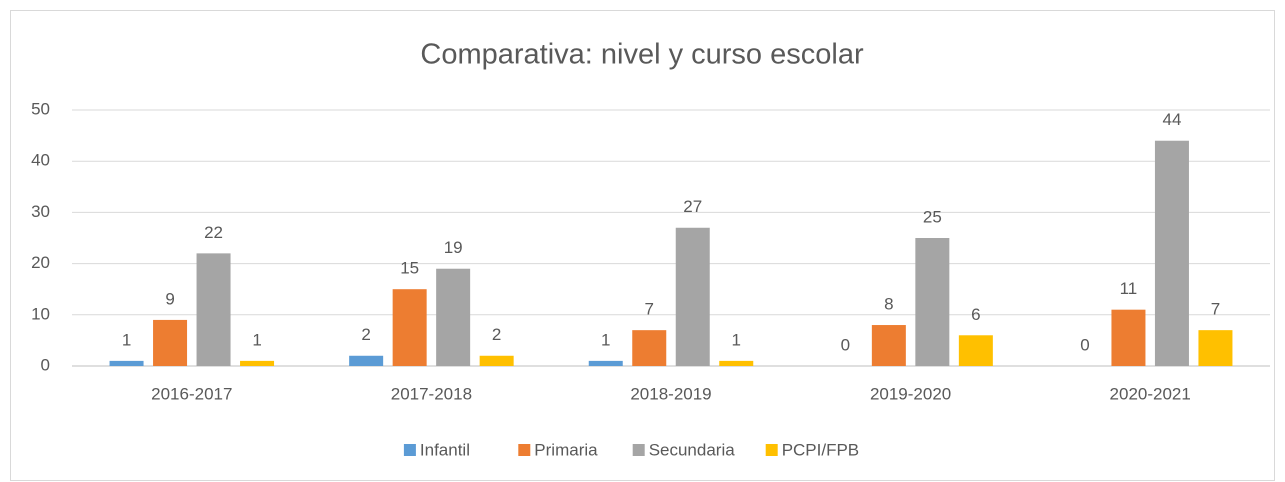 Image resolution: width=1285 pixels, height=482 pixels. I want to click on data-label: 27, so click(692, 206).